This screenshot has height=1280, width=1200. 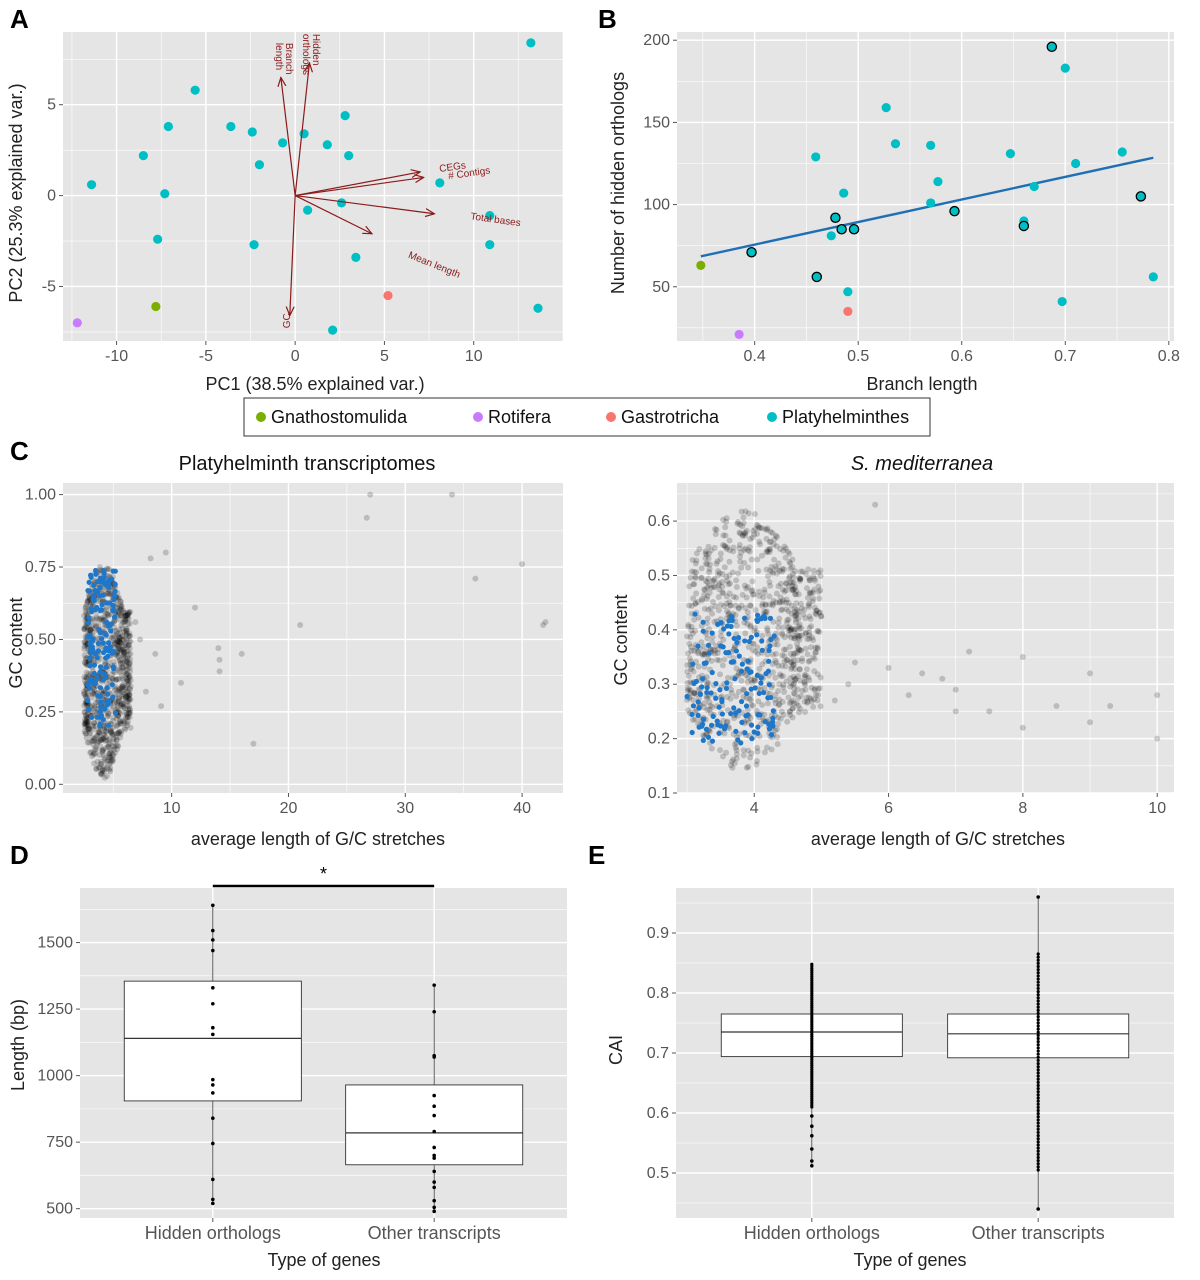 What do you see at coordinates (474, 356) in the screenshot?
I see `x-tick-label: 10` at bounding box center [474, 356].